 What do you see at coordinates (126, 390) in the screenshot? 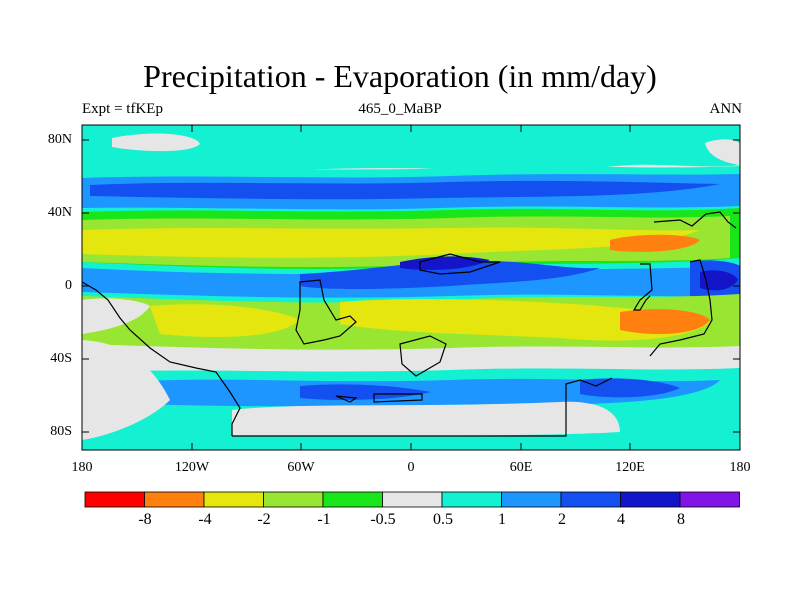
I see `south-american-neutral` at bounding box center [126, 390].